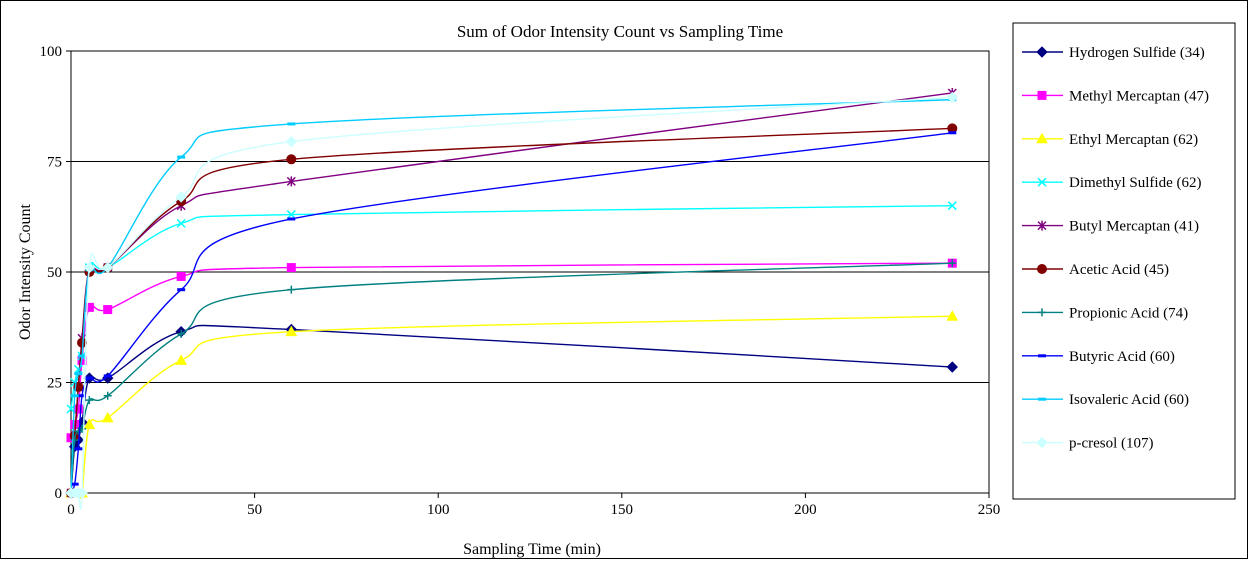 The image size is (1248, 564). I want to click on legend-item: Propionic Acid (74), so click(1105, 313).